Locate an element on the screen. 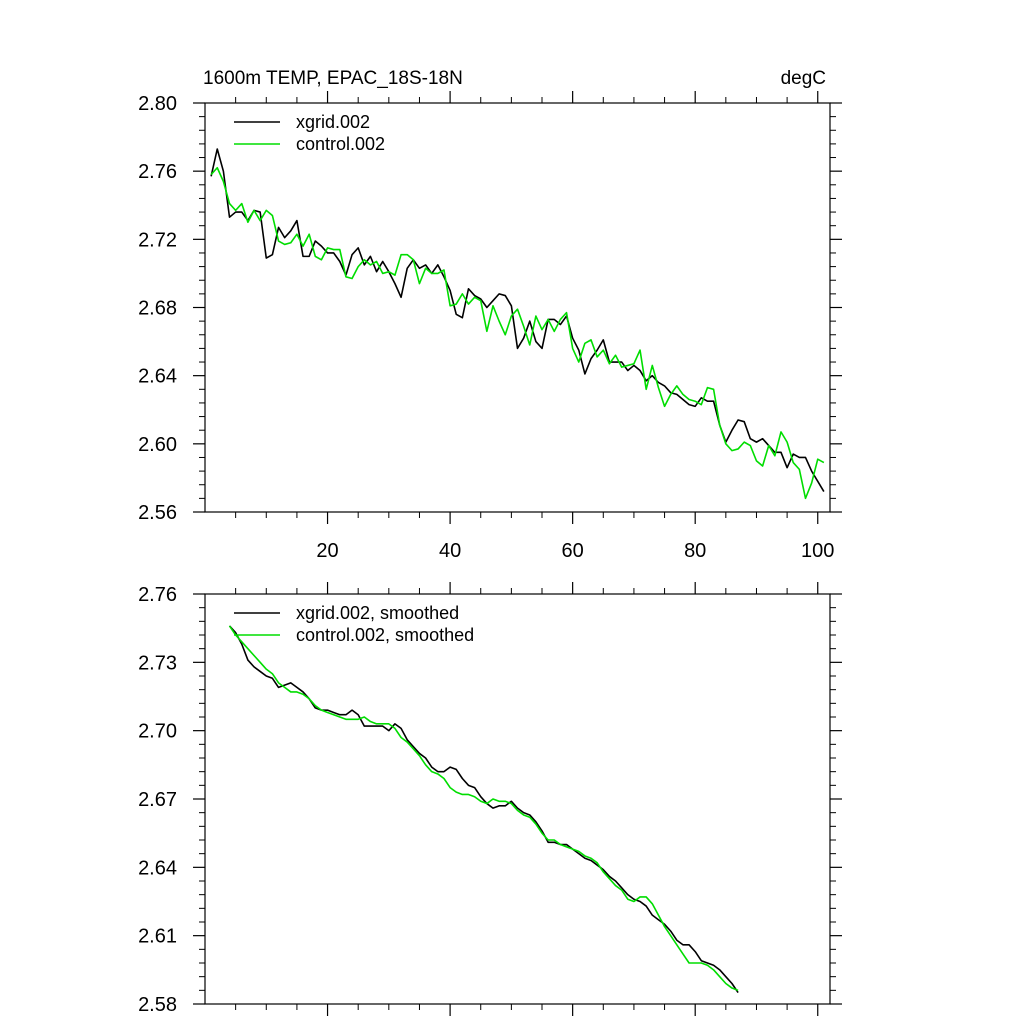 This screenshot has width=1024, height=1024. chart-header-left: 1600m TEMP, EPAC_18S-18N is located at coordinates (333, 78).